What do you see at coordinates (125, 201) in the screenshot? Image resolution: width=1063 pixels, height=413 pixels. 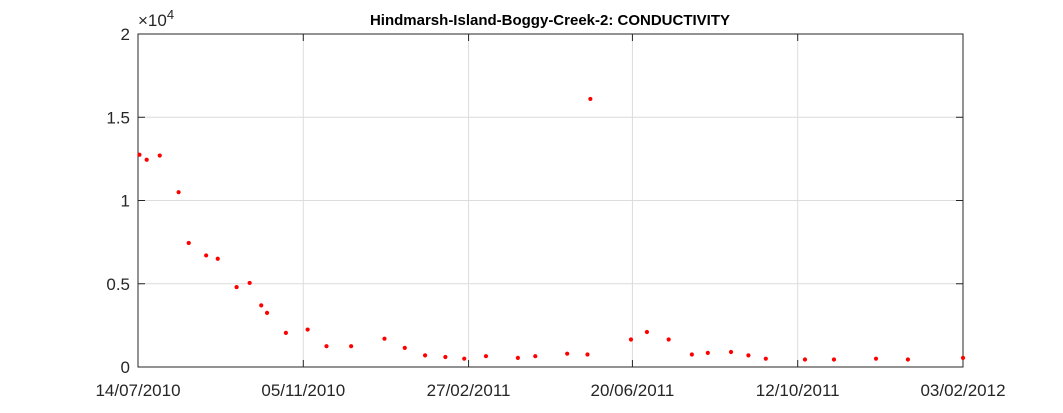 I see `y-tick-label: 1` at bounding box center [125, 201].